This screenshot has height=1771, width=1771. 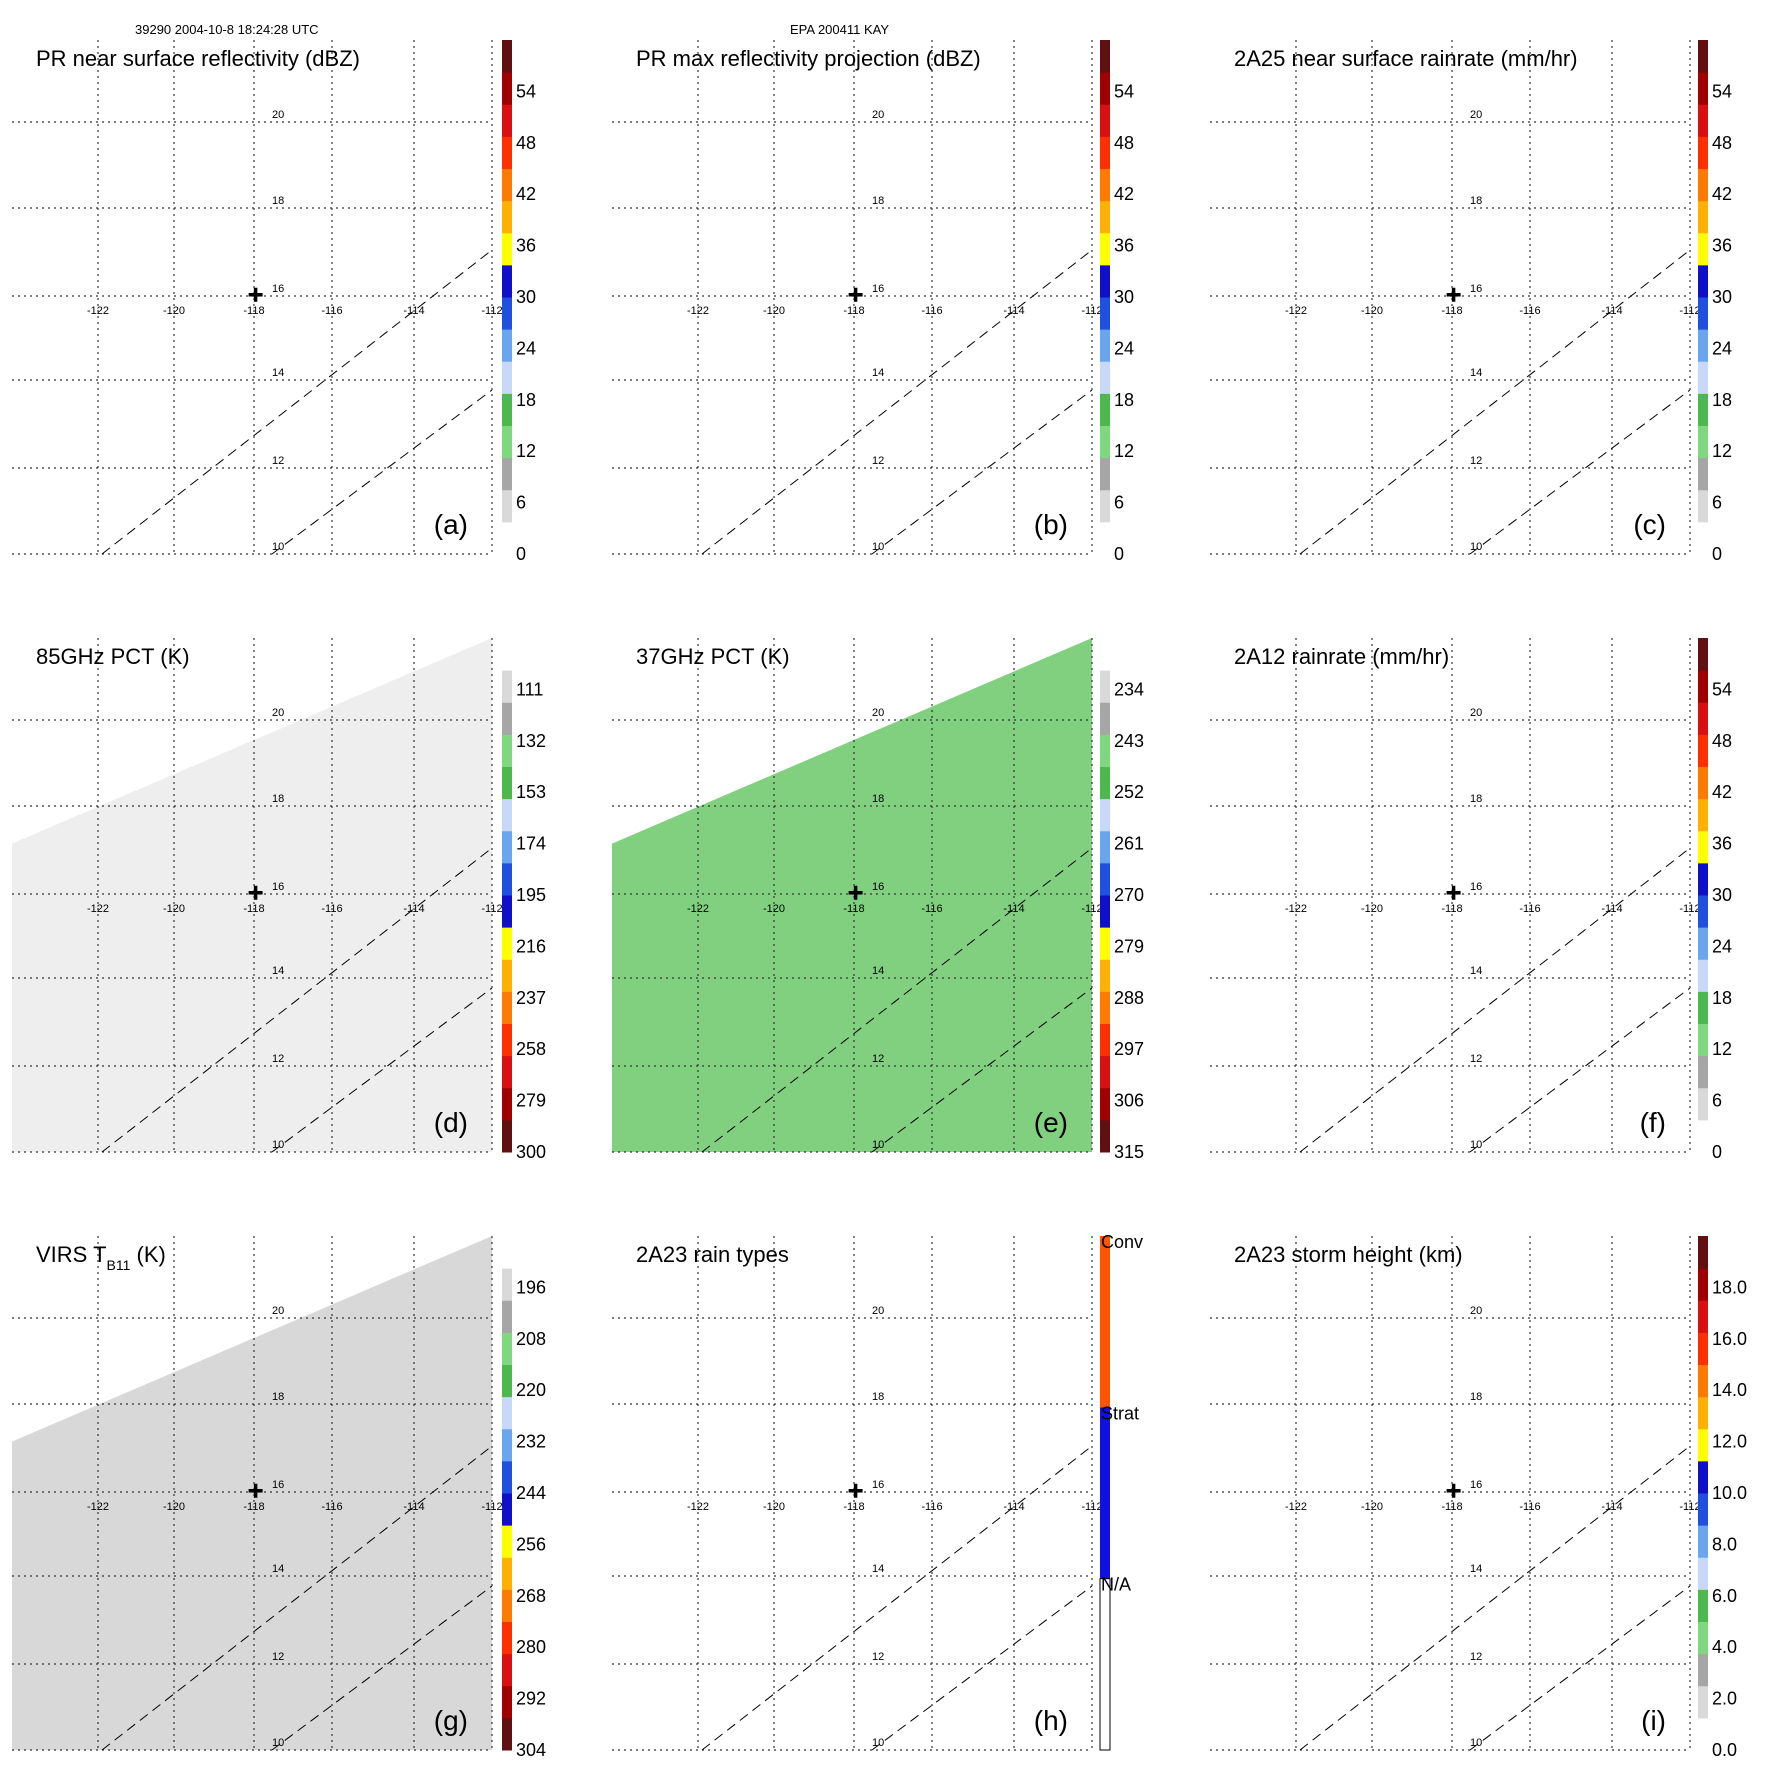 What do you see at coordinates (1119, 554) in the screenshot?
I see `colorbar-tick-label: 0` at bounding box center [1119, 554].